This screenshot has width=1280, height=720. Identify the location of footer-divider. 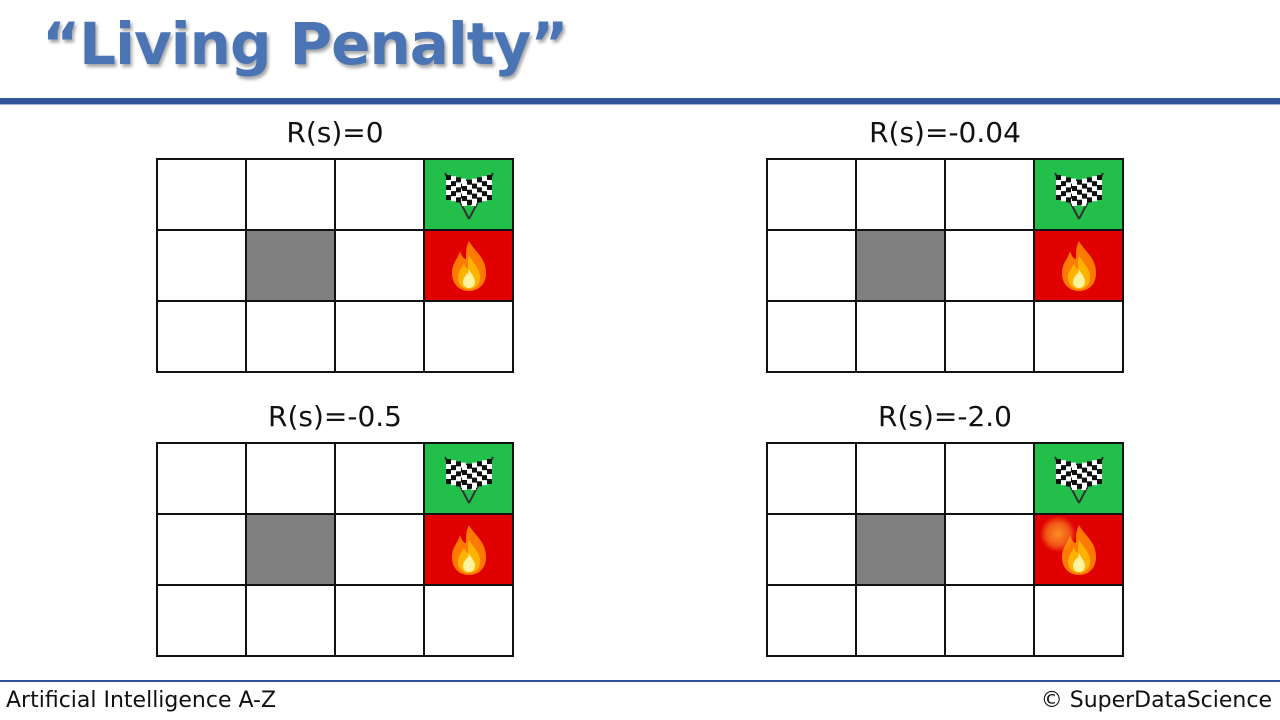
(640, 681).